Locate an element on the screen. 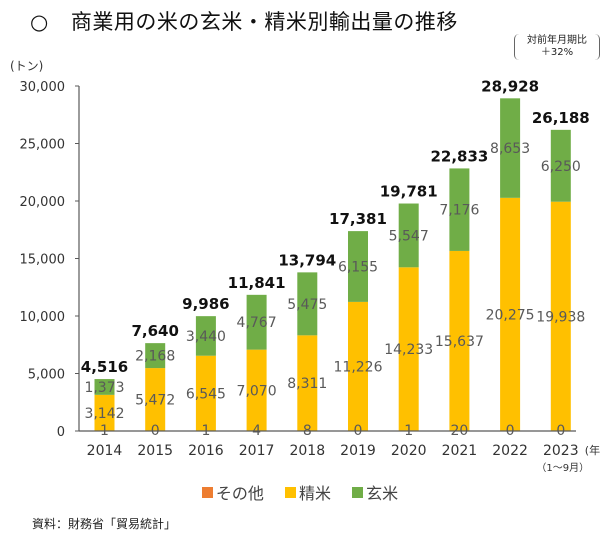 Image resolution: width=600 pixels, height=540 pixels. data-label-total: 17,381 is located at coordinates (358, 219).